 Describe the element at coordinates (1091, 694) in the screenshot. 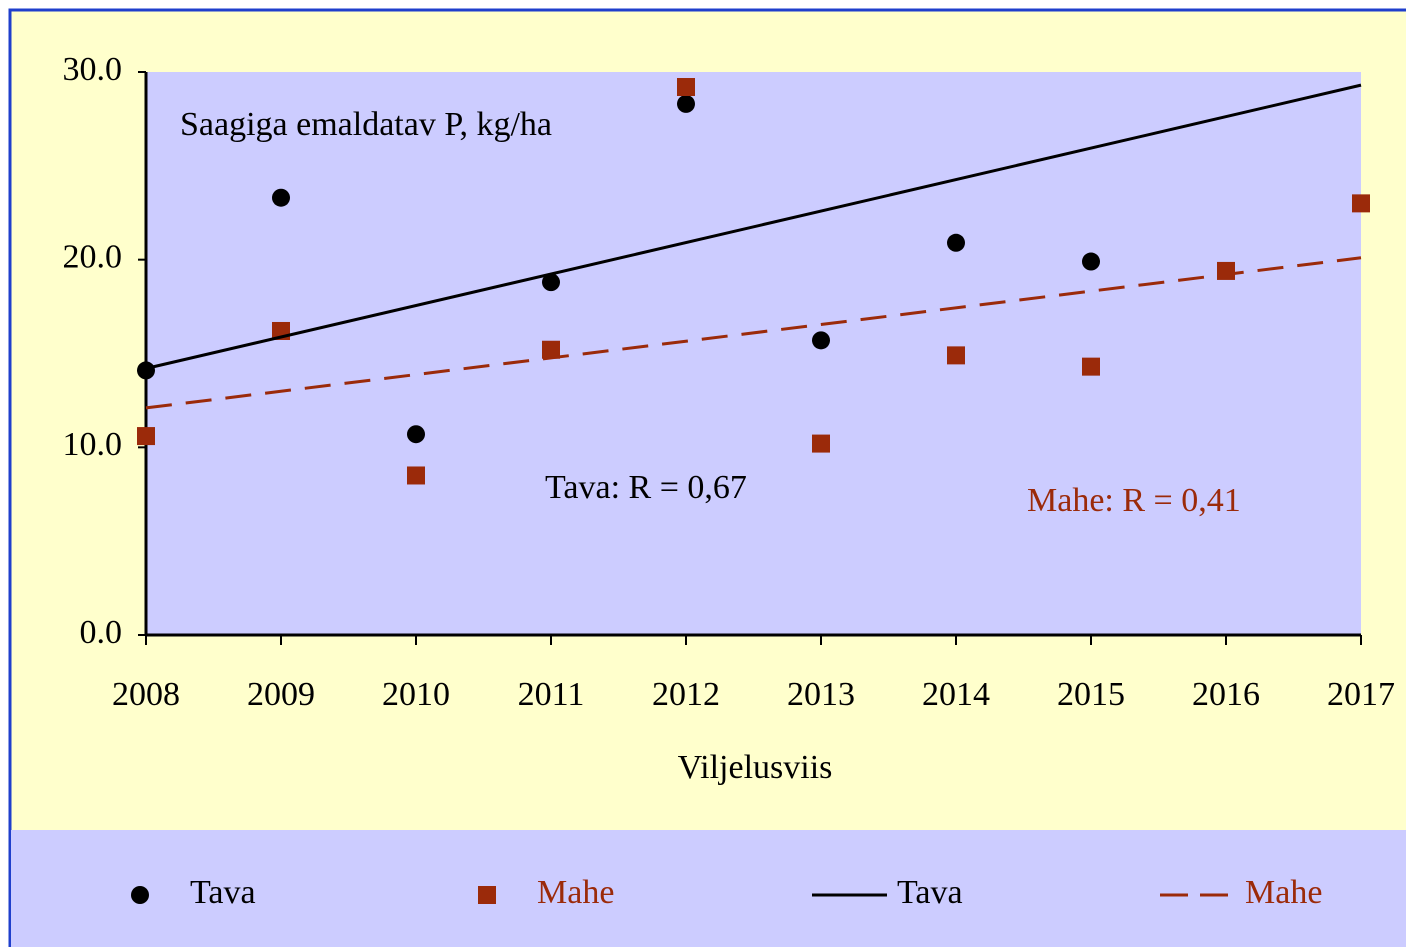

I see `x-tick-label: 2015` at that location.